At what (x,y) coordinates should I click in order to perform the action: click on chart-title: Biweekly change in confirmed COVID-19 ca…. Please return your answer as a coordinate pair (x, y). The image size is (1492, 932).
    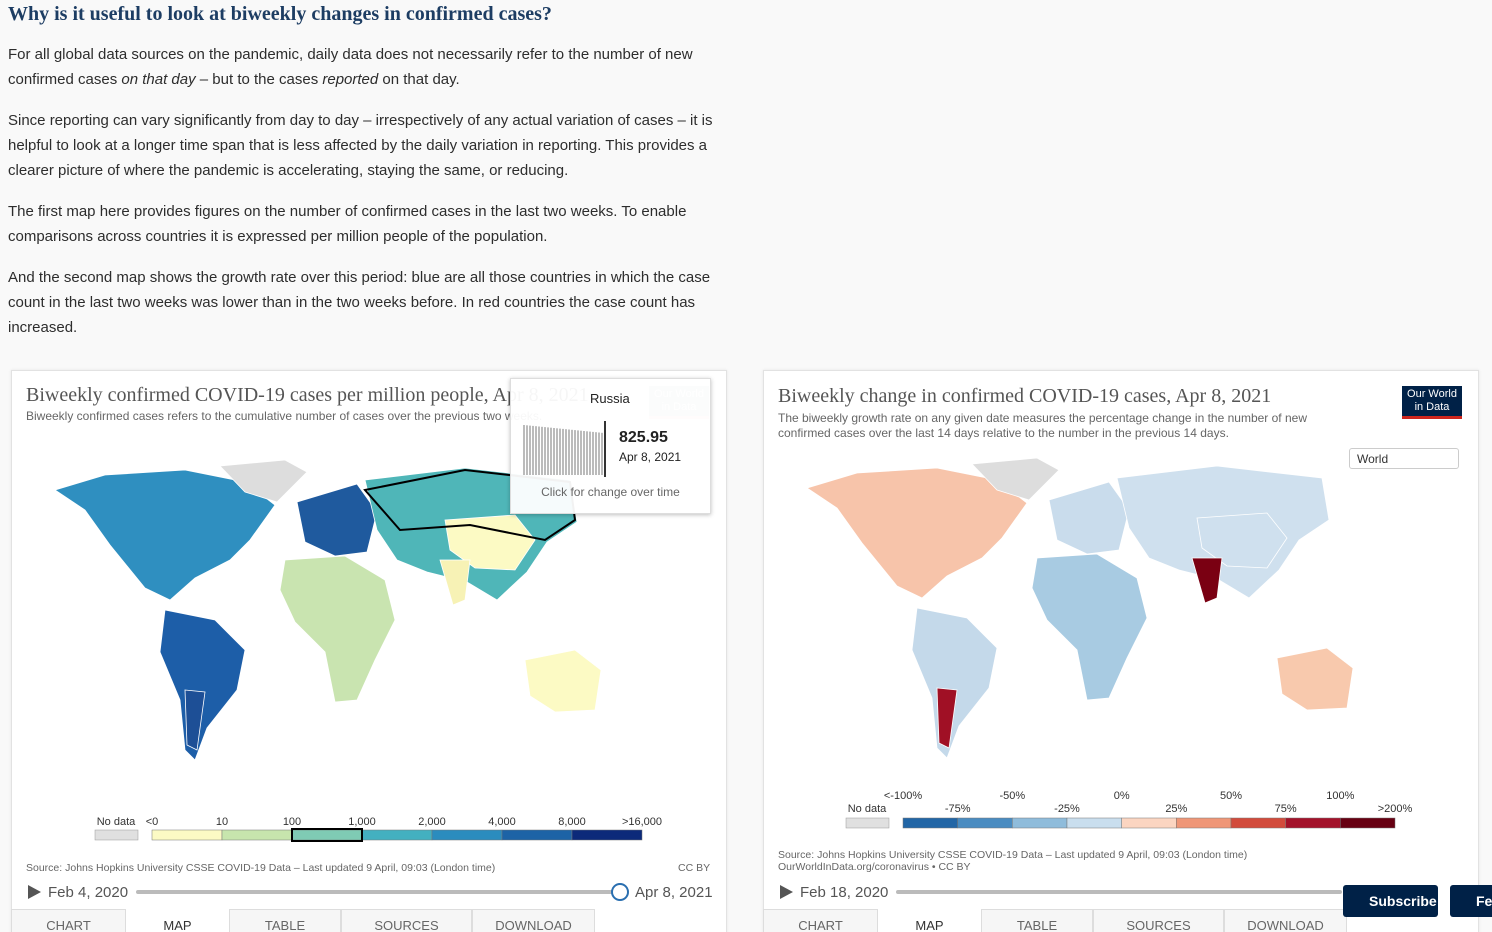
    Looking at the image, I should click on (1025, 396).